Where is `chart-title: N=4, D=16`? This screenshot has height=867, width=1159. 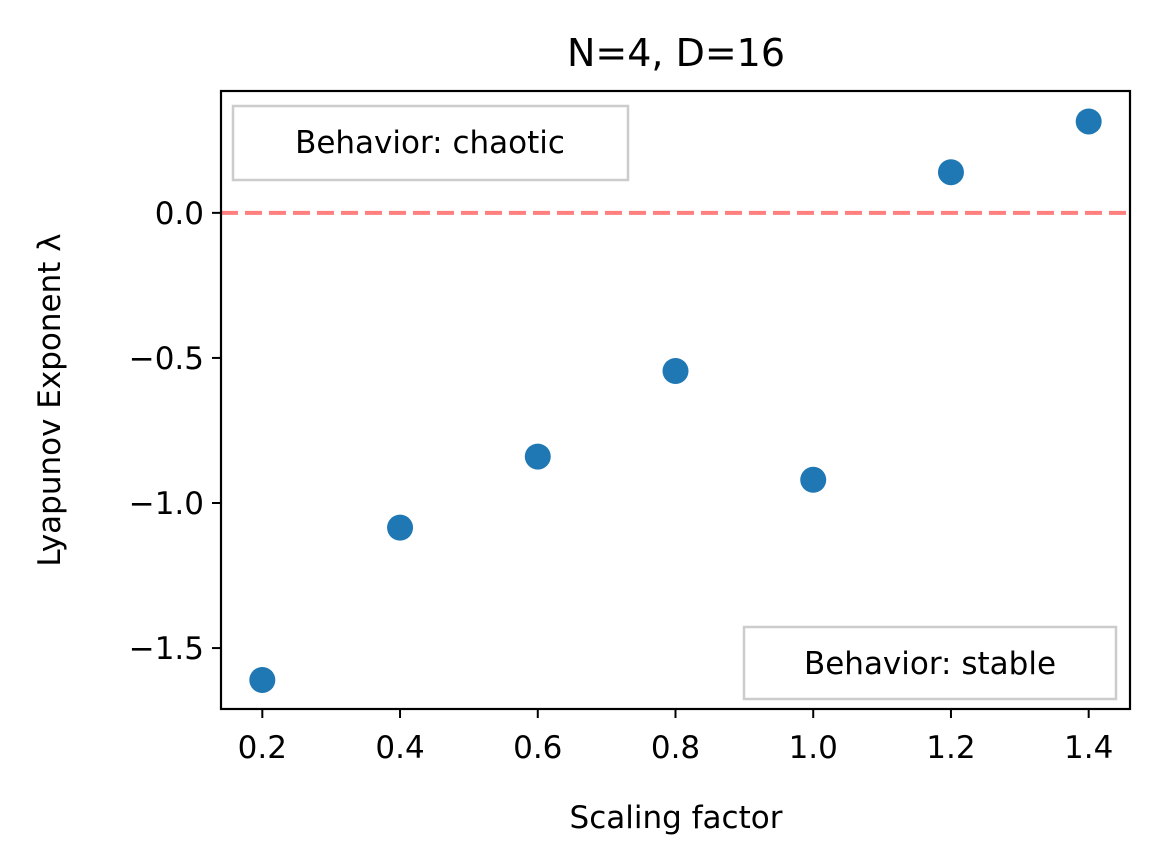 chart-title: N=4, D=16 is located at coordinates (676, 53).